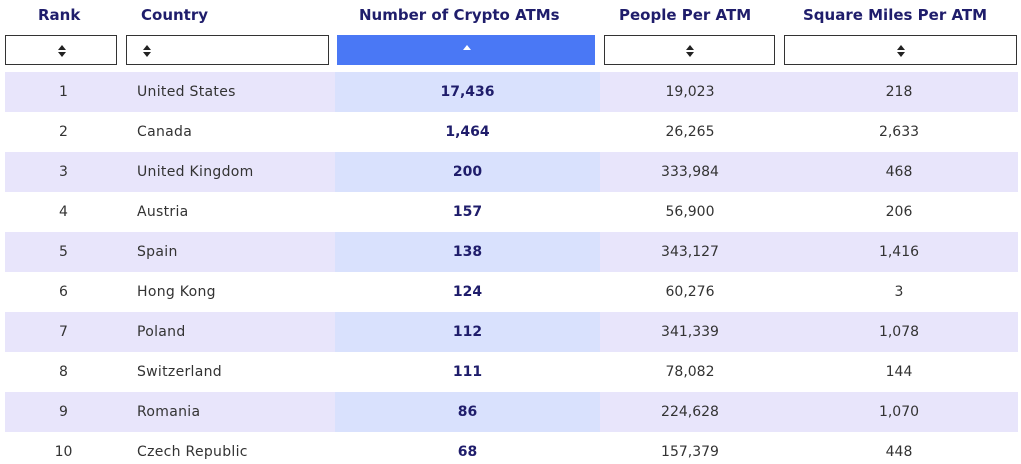 Image resolution: width=1021 pixels, height=464 pixels. Describe the element at coordinates (63, 132) in the screenshot. I see `rank-cell: 2` at that location.